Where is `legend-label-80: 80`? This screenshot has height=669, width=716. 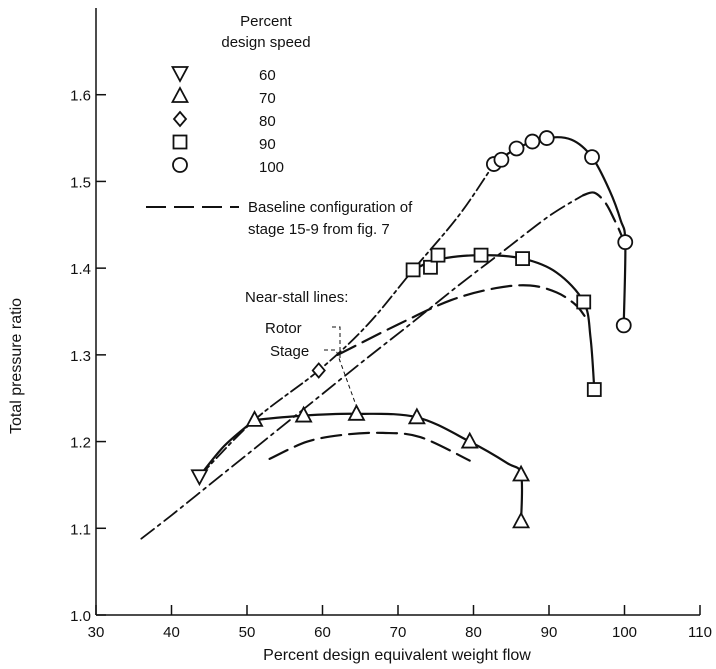 legend-label-80: 80 is located at coordinates (267, 121).